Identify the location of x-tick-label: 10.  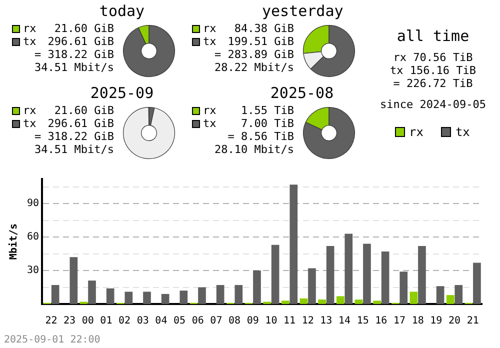
(271, 321).